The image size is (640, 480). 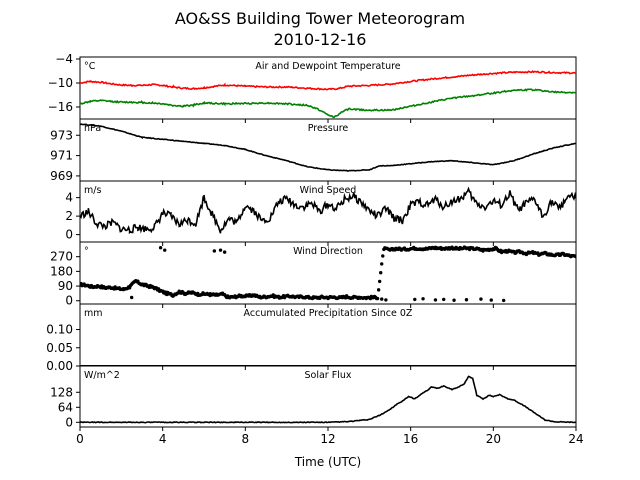 What do you see at coordinates (61, 135) in the screenshot?
I see `y-tick-label: 973` at bounding box center [61, 135].